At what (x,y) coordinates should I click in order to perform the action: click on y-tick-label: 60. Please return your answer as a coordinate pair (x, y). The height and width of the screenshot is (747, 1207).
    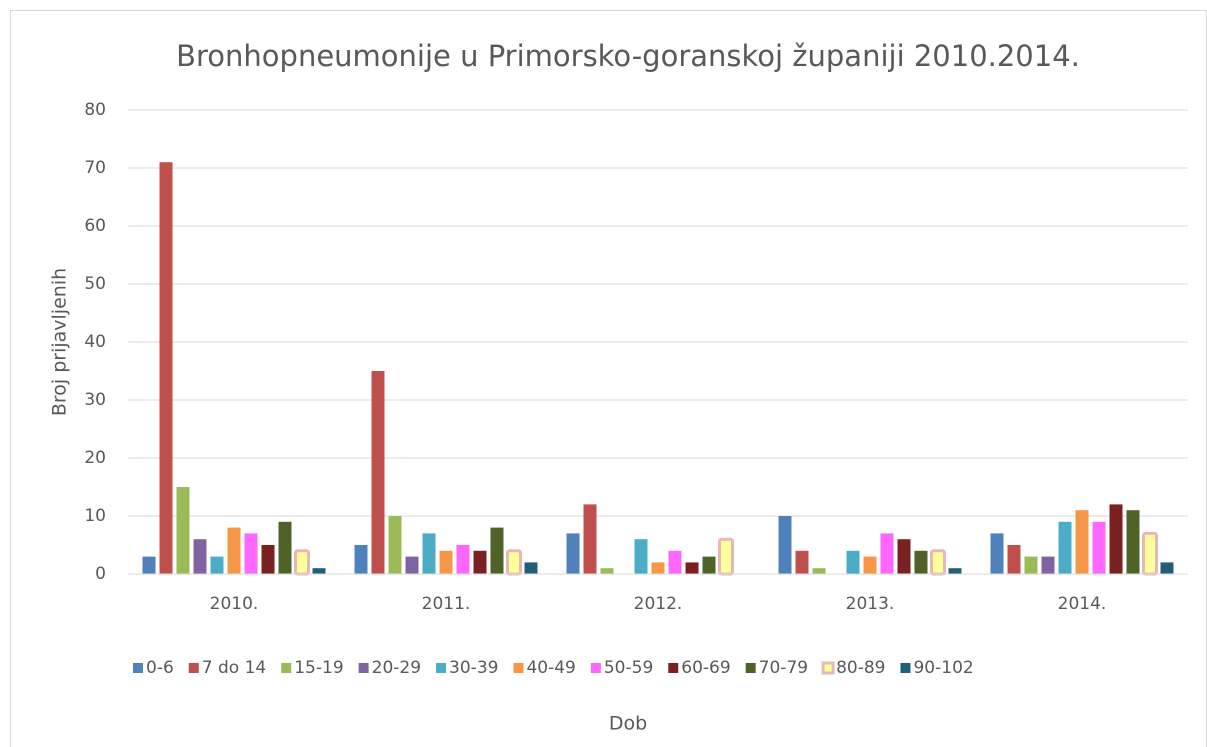
    Looking at the image, I should click on (95, 226).